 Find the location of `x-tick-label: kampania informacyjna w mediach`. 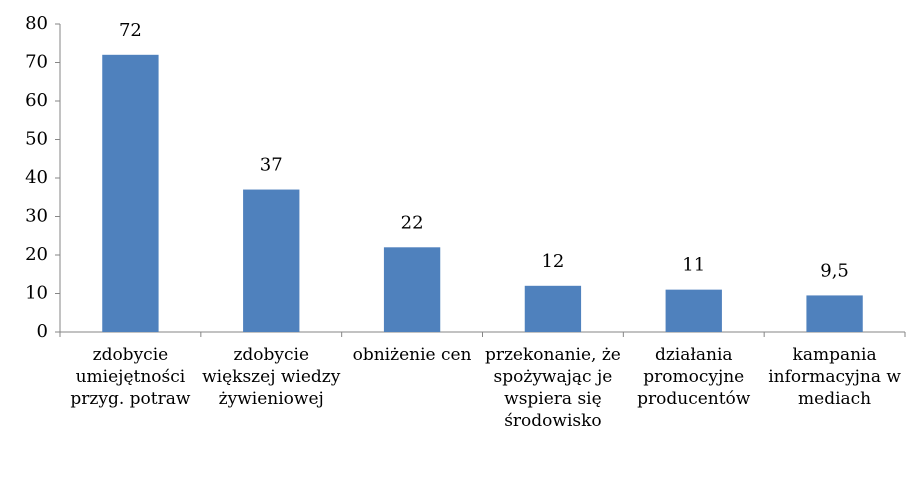

x-tick-label: kampania informacyjna w mediach is located at coordinates (834, 377).